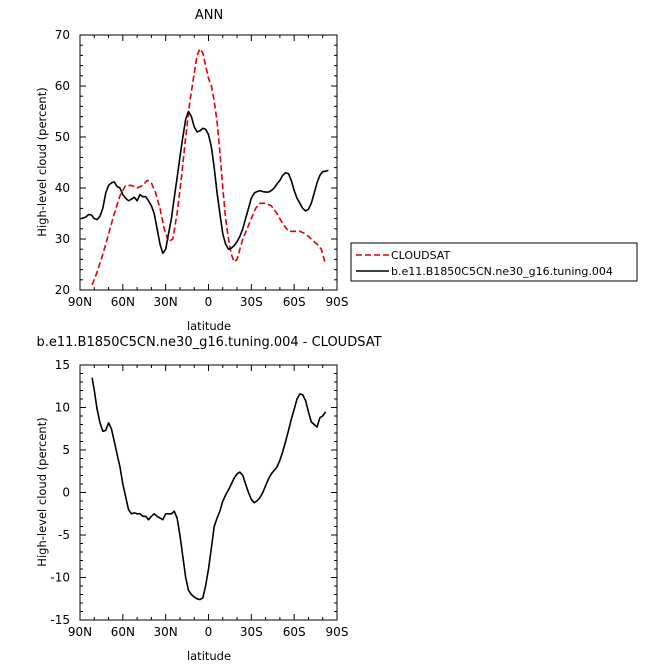 Image resolution: width=669 pixels, height=668 pixels. I want to click on top-y-axis-label: High-level cloud (percent), so click(42, 161).